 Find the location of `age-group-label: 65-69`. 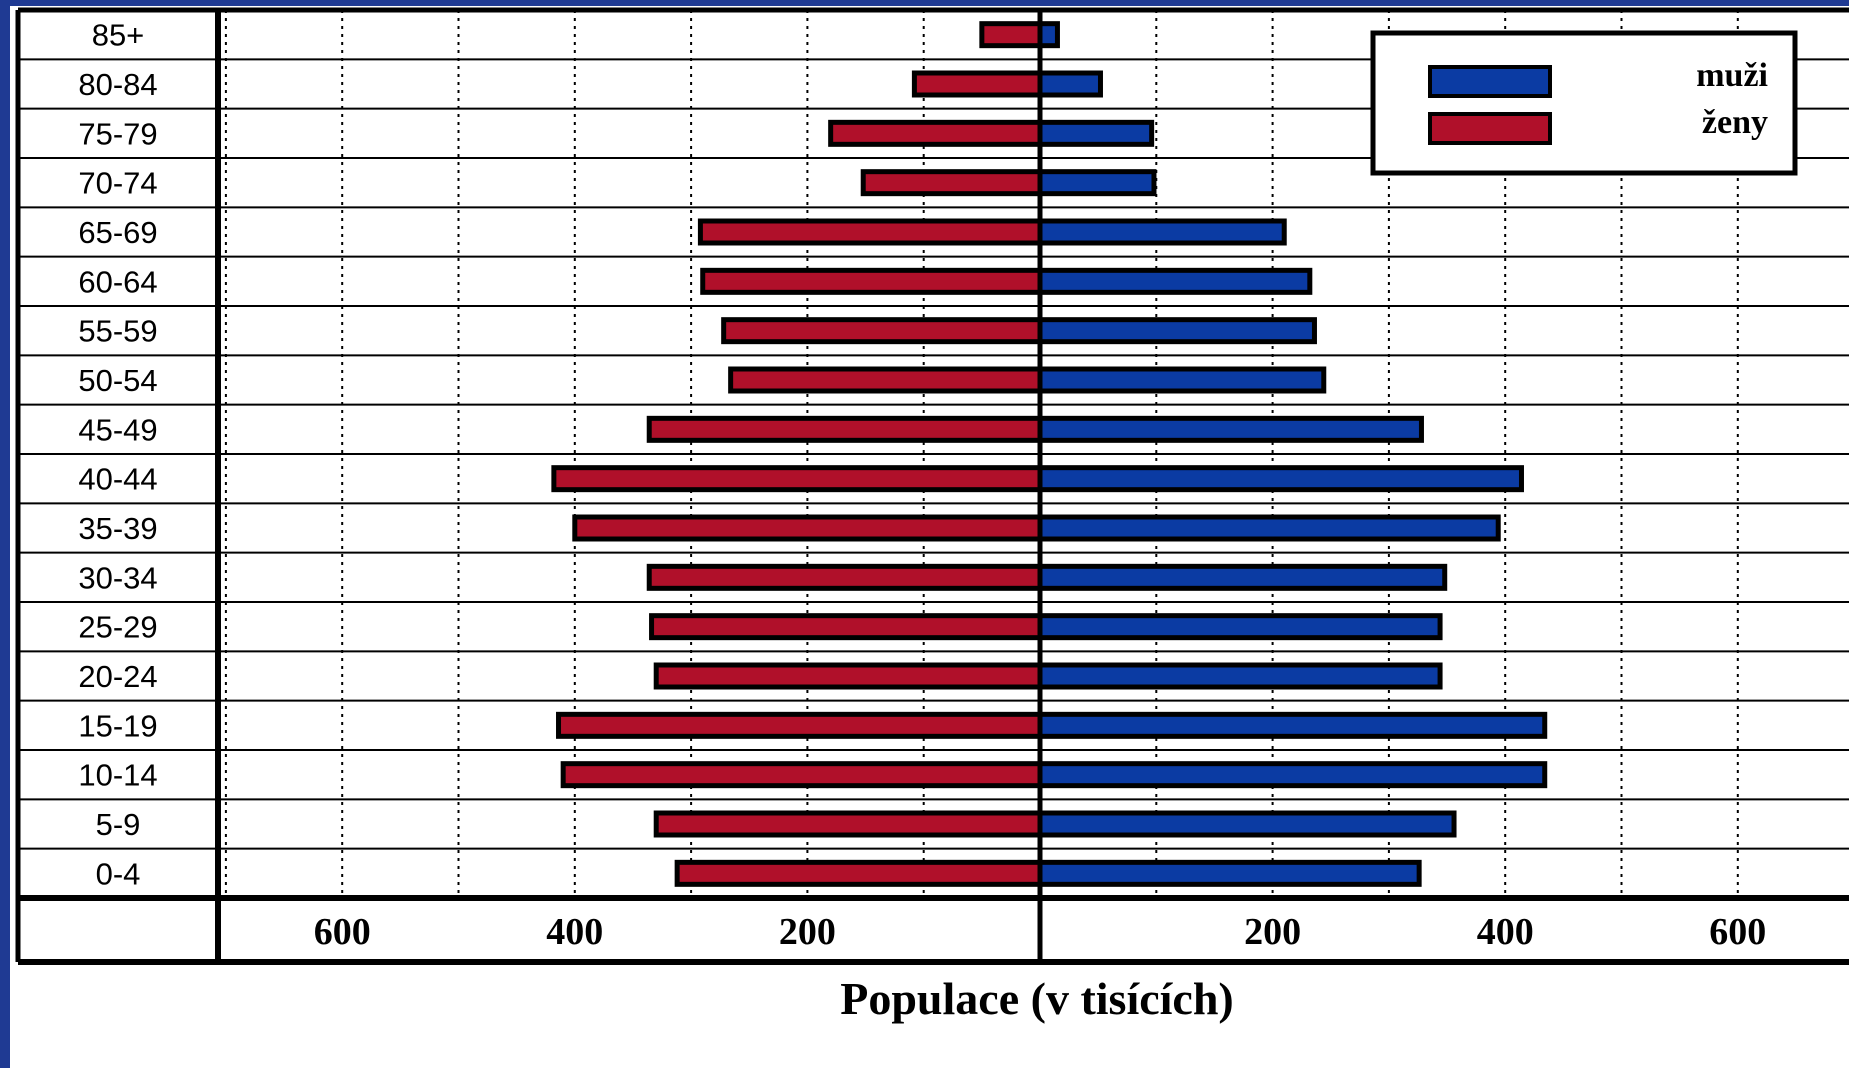

age-group-label: 65-69 is located at coordinates (117, 232).